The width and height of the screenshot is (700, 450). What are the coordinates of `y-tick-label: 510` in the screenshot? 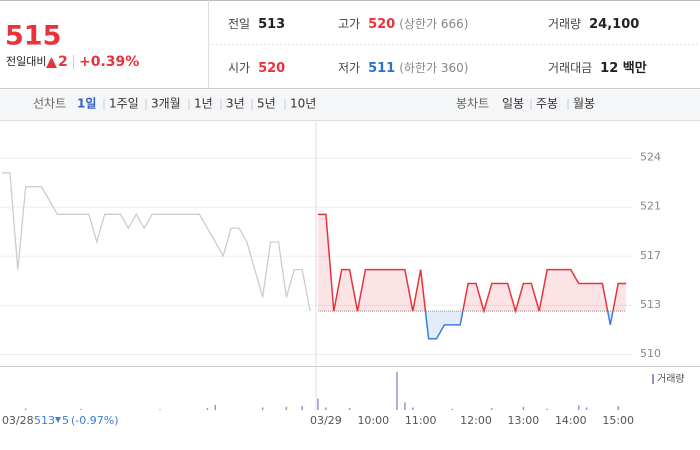 It's located at (650, 353).